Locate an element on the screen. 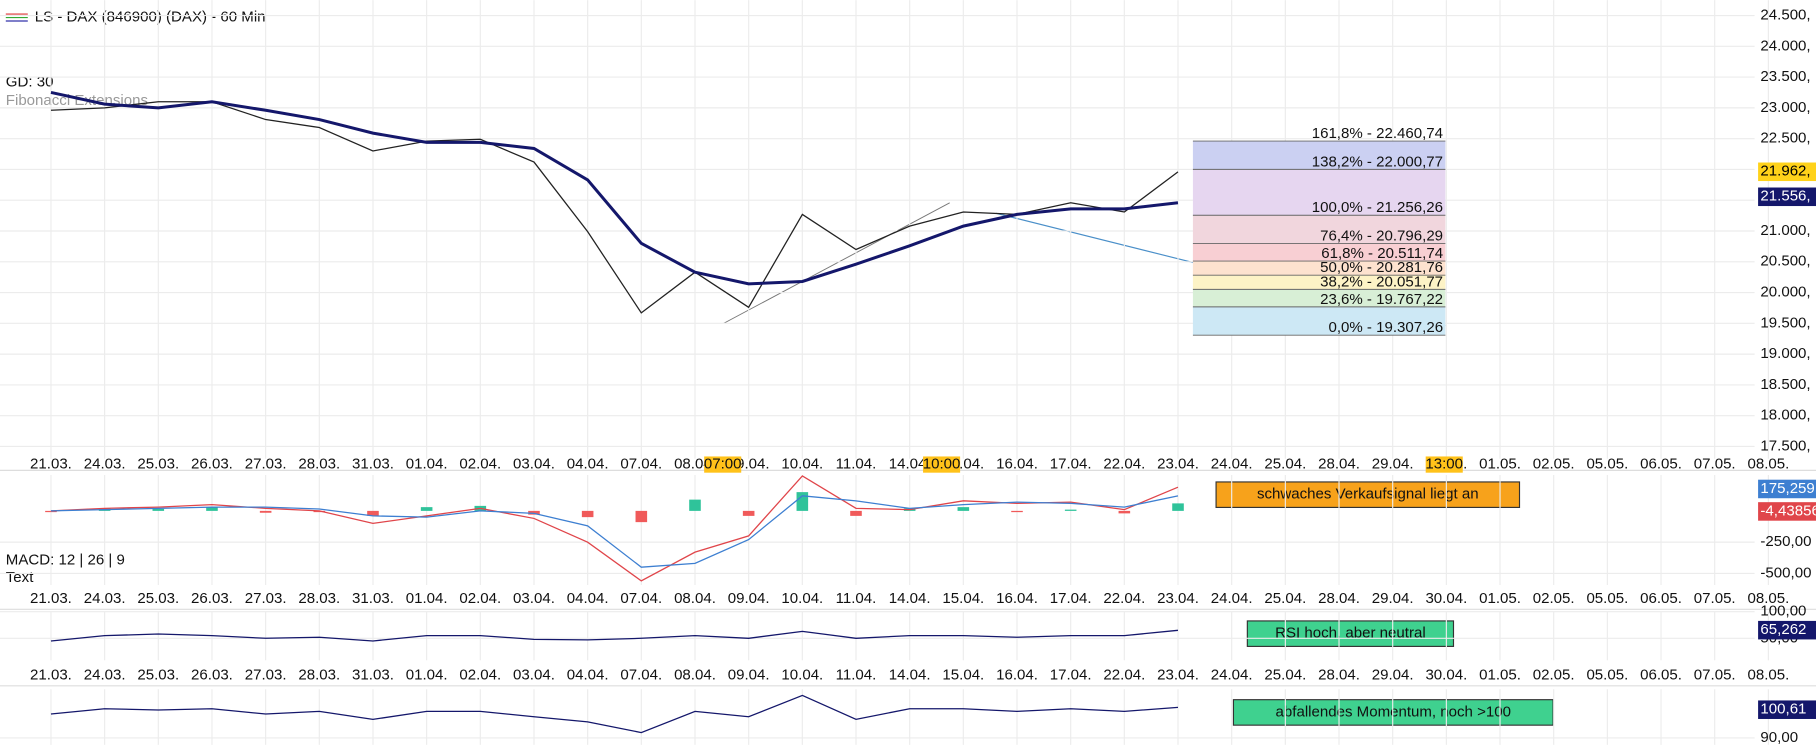  time-marker: 10:00 is located at coordinates (942, 464).